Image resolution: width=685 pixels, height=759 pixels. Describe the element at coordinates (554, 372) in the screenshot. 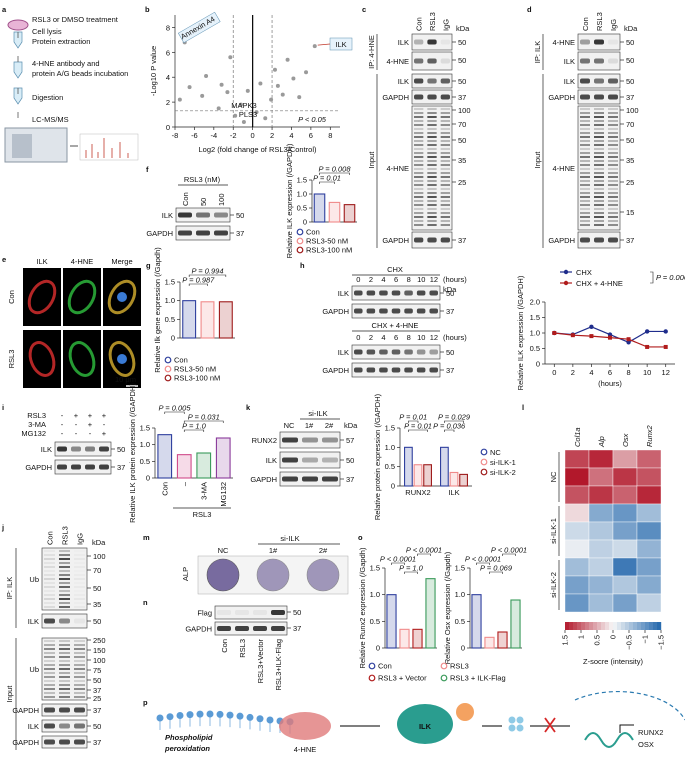

I see `x-tick-label: 0` at that location.